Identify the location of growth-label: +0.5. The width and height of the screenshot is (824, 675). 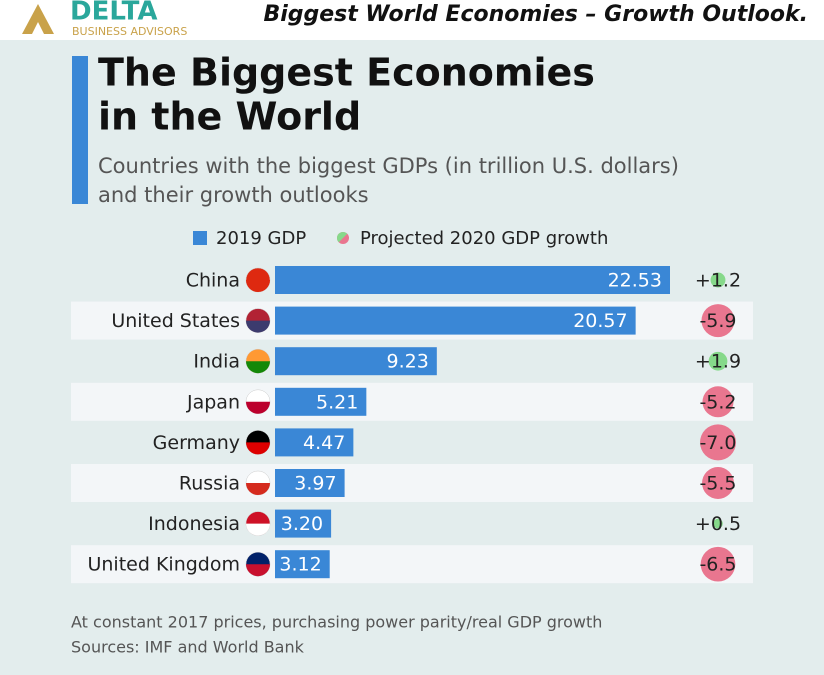
(718, 524).